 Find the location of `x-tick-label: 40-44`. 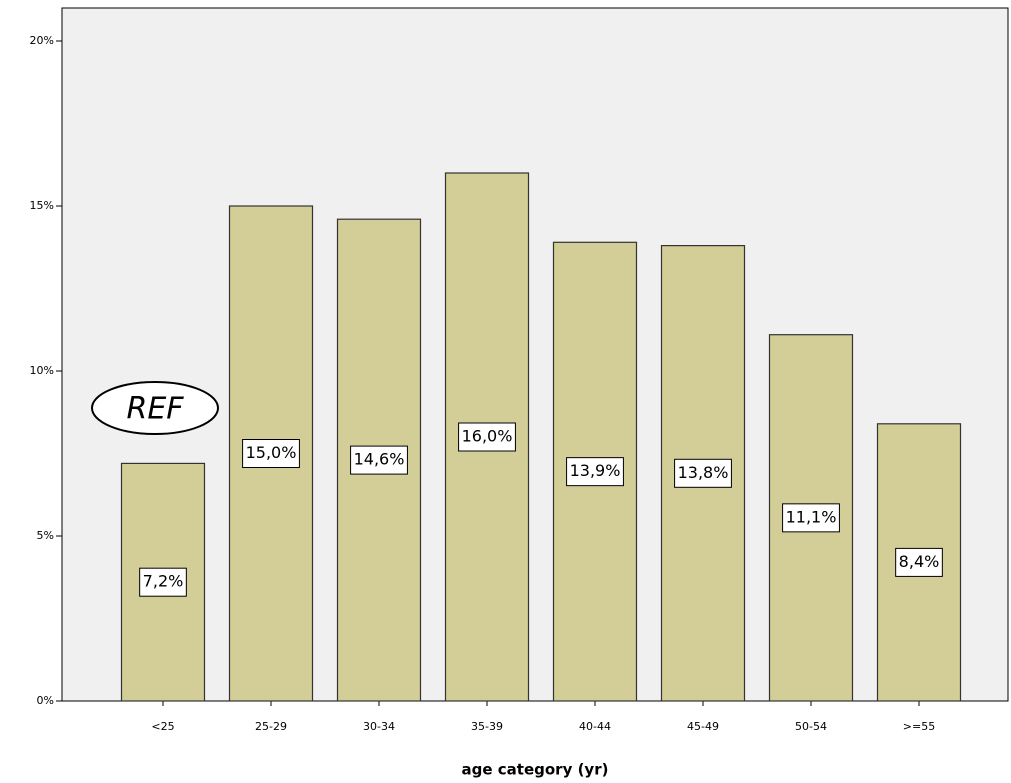

x-tick-label: 40-44 is located at coordinates (595, 726).